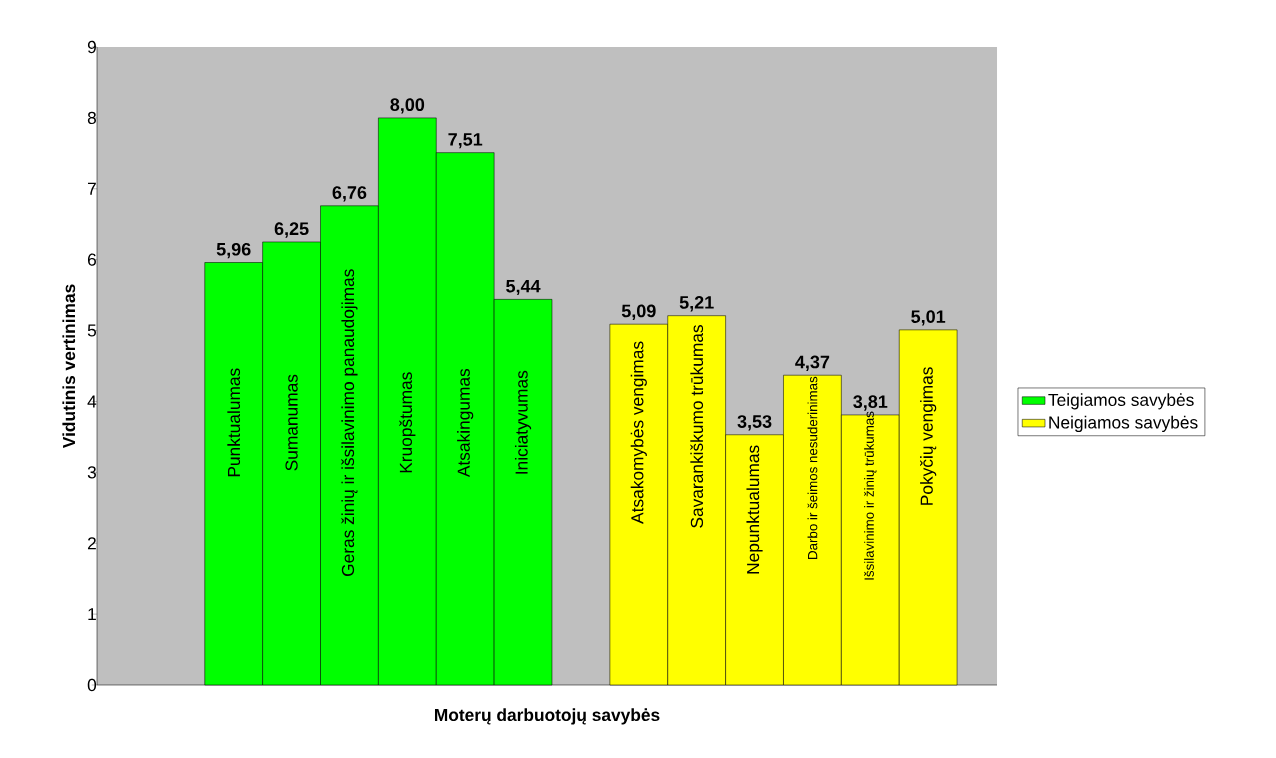 This screenshot has height=758, width=1276. What do you see at coordinates (697, 426) in the screenshot?
I see `x-tick-label: Savarankiškumo trūkumas` at bounding box center [697, 426].